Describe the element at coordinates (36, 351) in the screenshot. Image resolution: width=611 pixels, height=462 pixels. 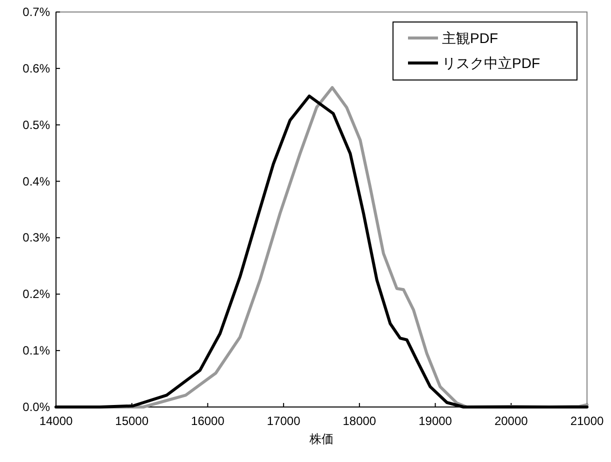
I see `y-tick-label: 0.1%` at that location.